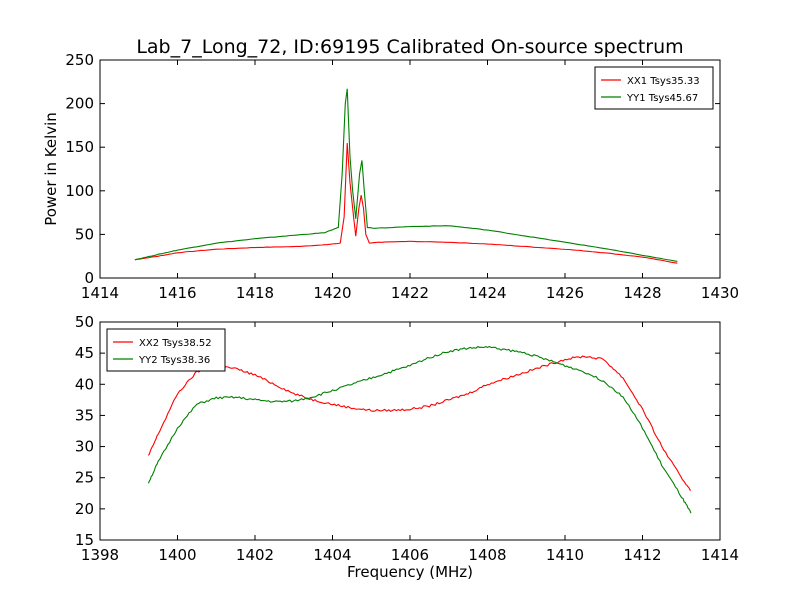 Image resolution: width=800 pixels, height=600 pixels. I want to click on x-tick-label: 1402, so click(255, 555).